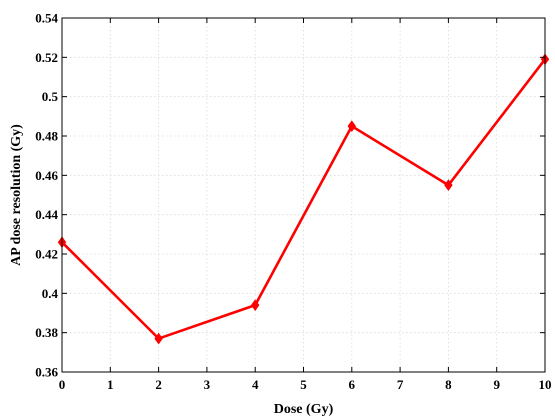  I want to click on y-tick-label: 0.44, so click(46, 214).